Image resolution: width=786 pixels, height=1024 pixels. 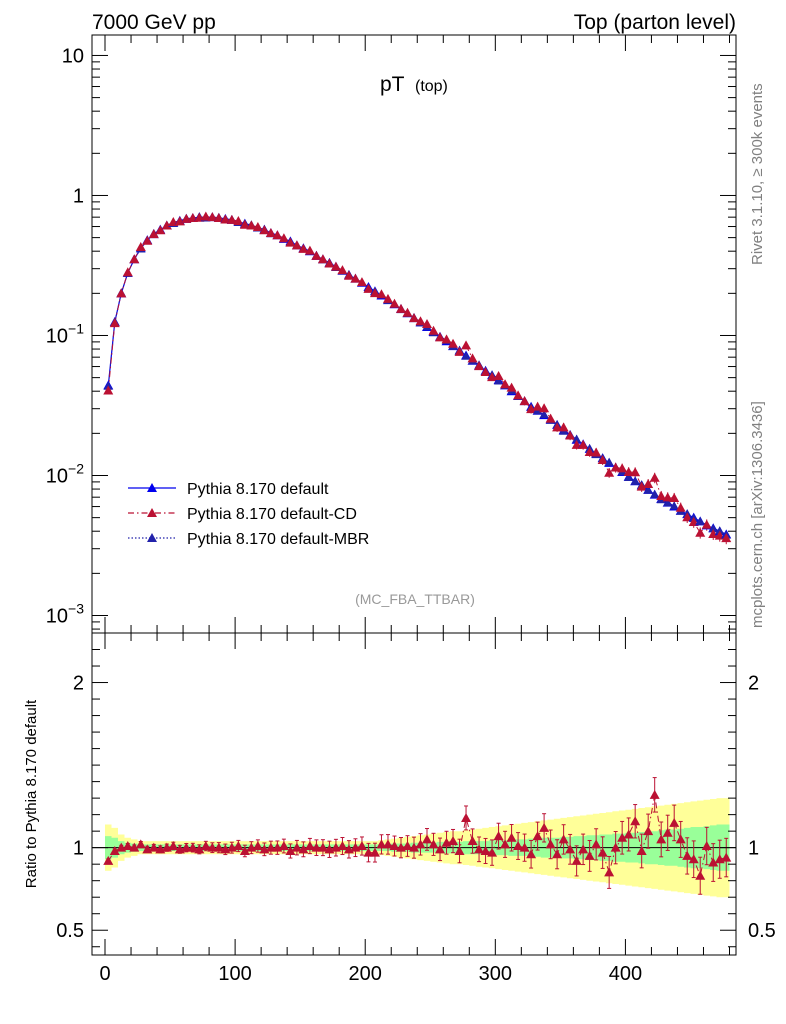 I want to click on header-right: Top (parton level), so click(x=655, y=22).